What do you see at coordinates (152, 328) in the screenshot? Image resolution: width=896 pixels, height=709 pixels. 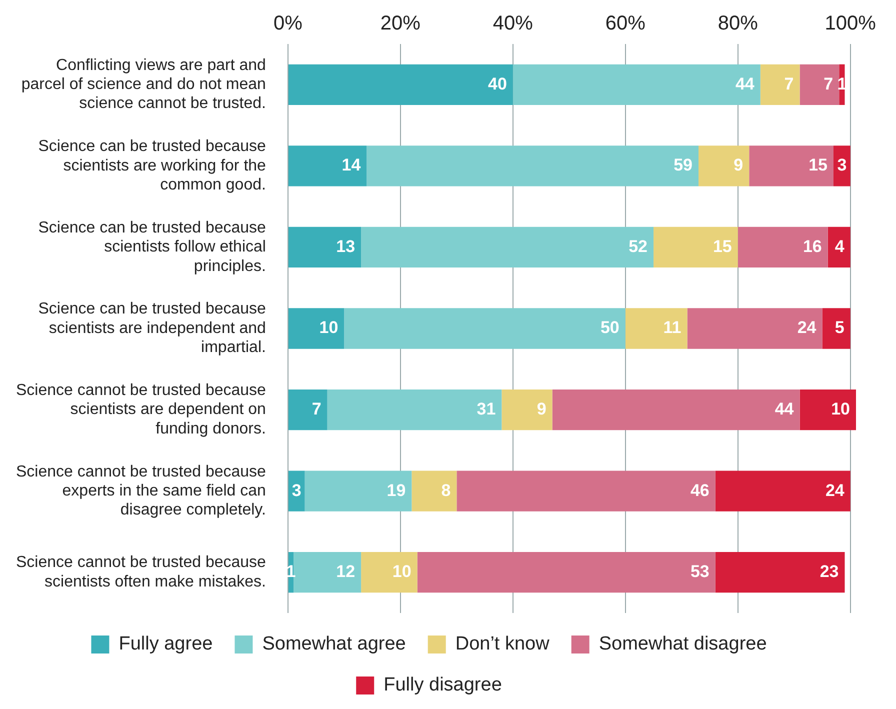 I see `y-tick-label: Science can be trusted because scientists are independent and impartial.` at bounding box center [152, 328].